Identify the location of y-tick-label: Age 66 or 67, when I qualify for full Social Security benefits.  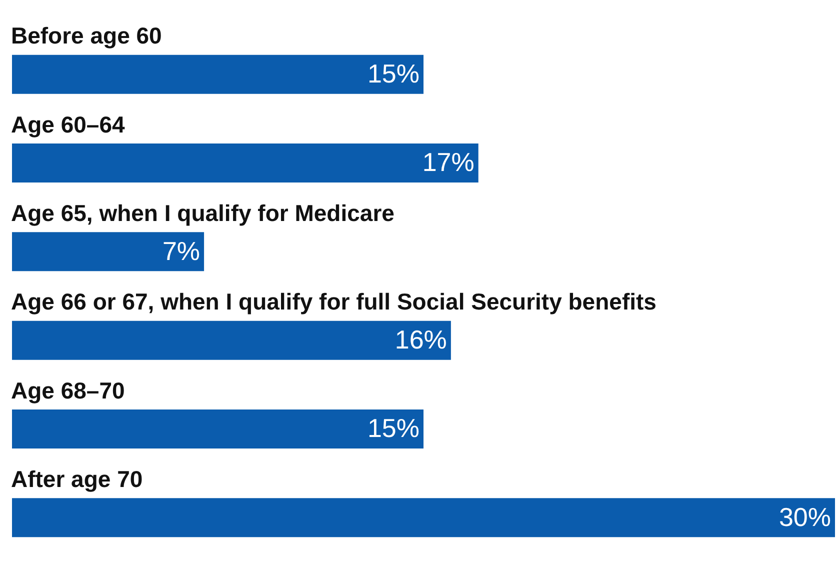
(333, 301).